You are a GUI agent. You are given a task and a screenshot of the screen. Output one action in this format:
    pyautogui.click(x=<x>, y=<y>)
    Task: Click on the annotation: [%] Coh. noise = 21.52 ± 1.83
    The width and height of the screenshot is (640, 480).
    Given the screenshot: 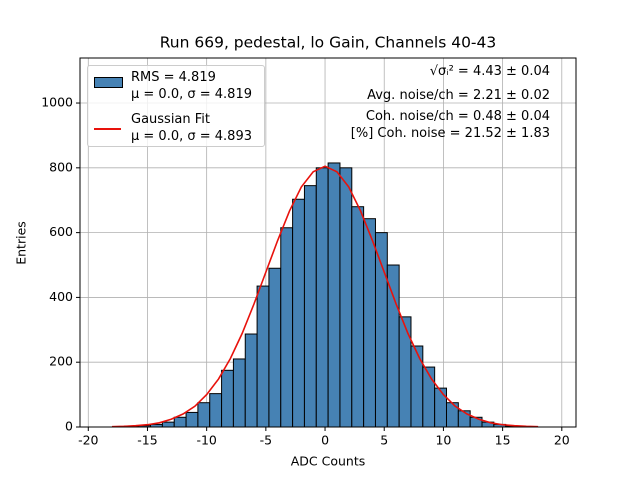 What is the action you would take?
    pyautogui.click(x=450, y=133)
    